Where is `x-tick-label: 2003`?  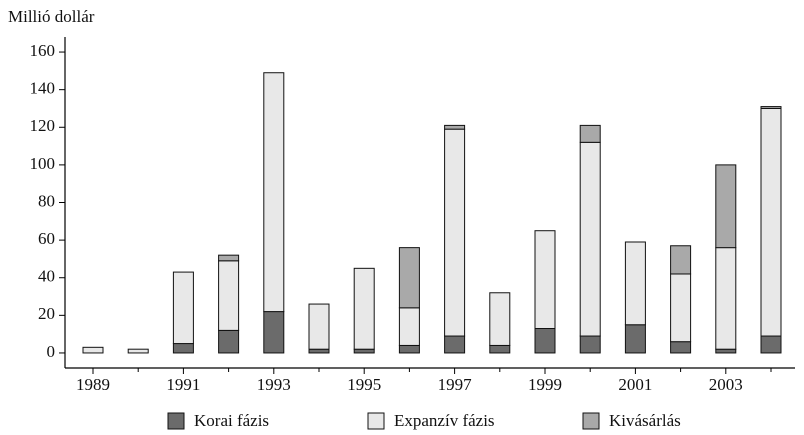
x-tick-label: 2003 is located at coordinates (726, 384).